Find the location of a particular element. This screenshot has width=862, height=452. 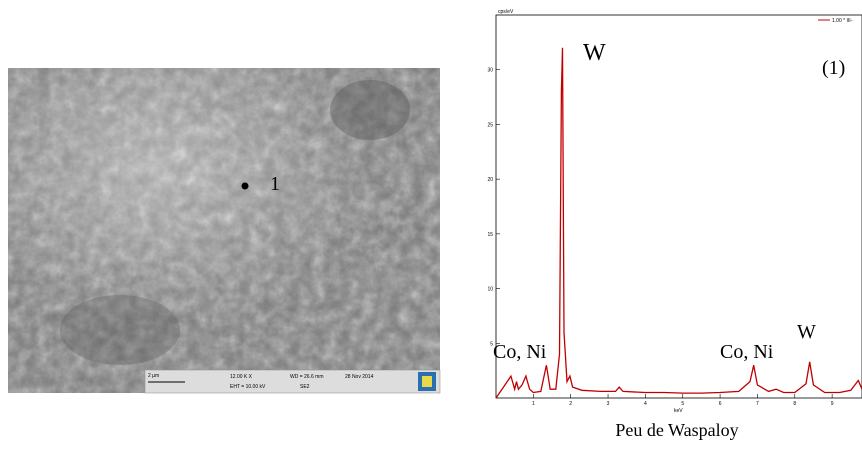

annotation: (1) is located at coordinates (833, 68).